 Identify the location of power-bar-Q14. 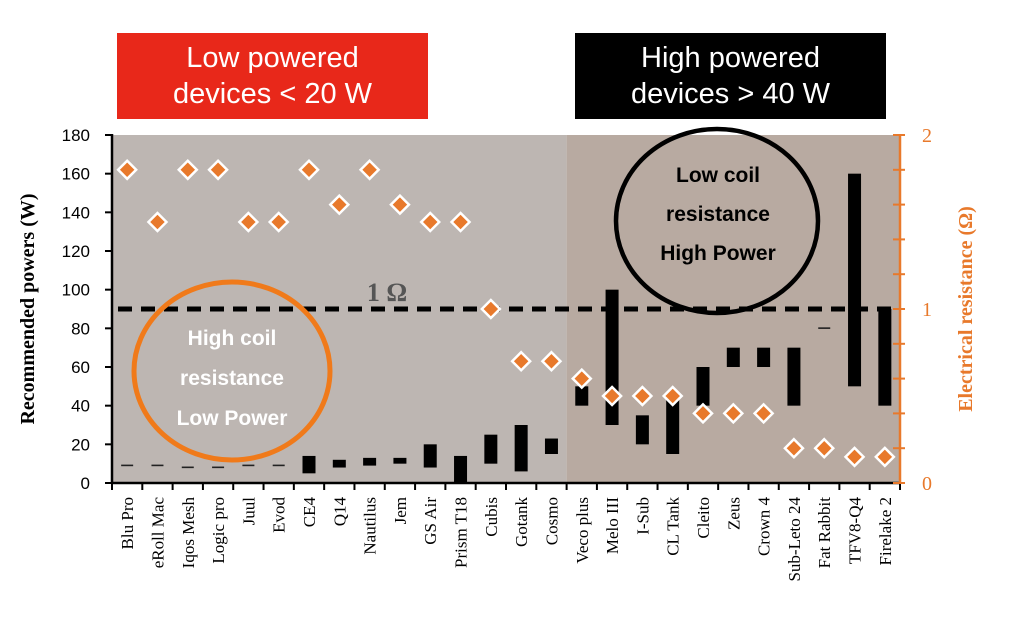
(339, 463).